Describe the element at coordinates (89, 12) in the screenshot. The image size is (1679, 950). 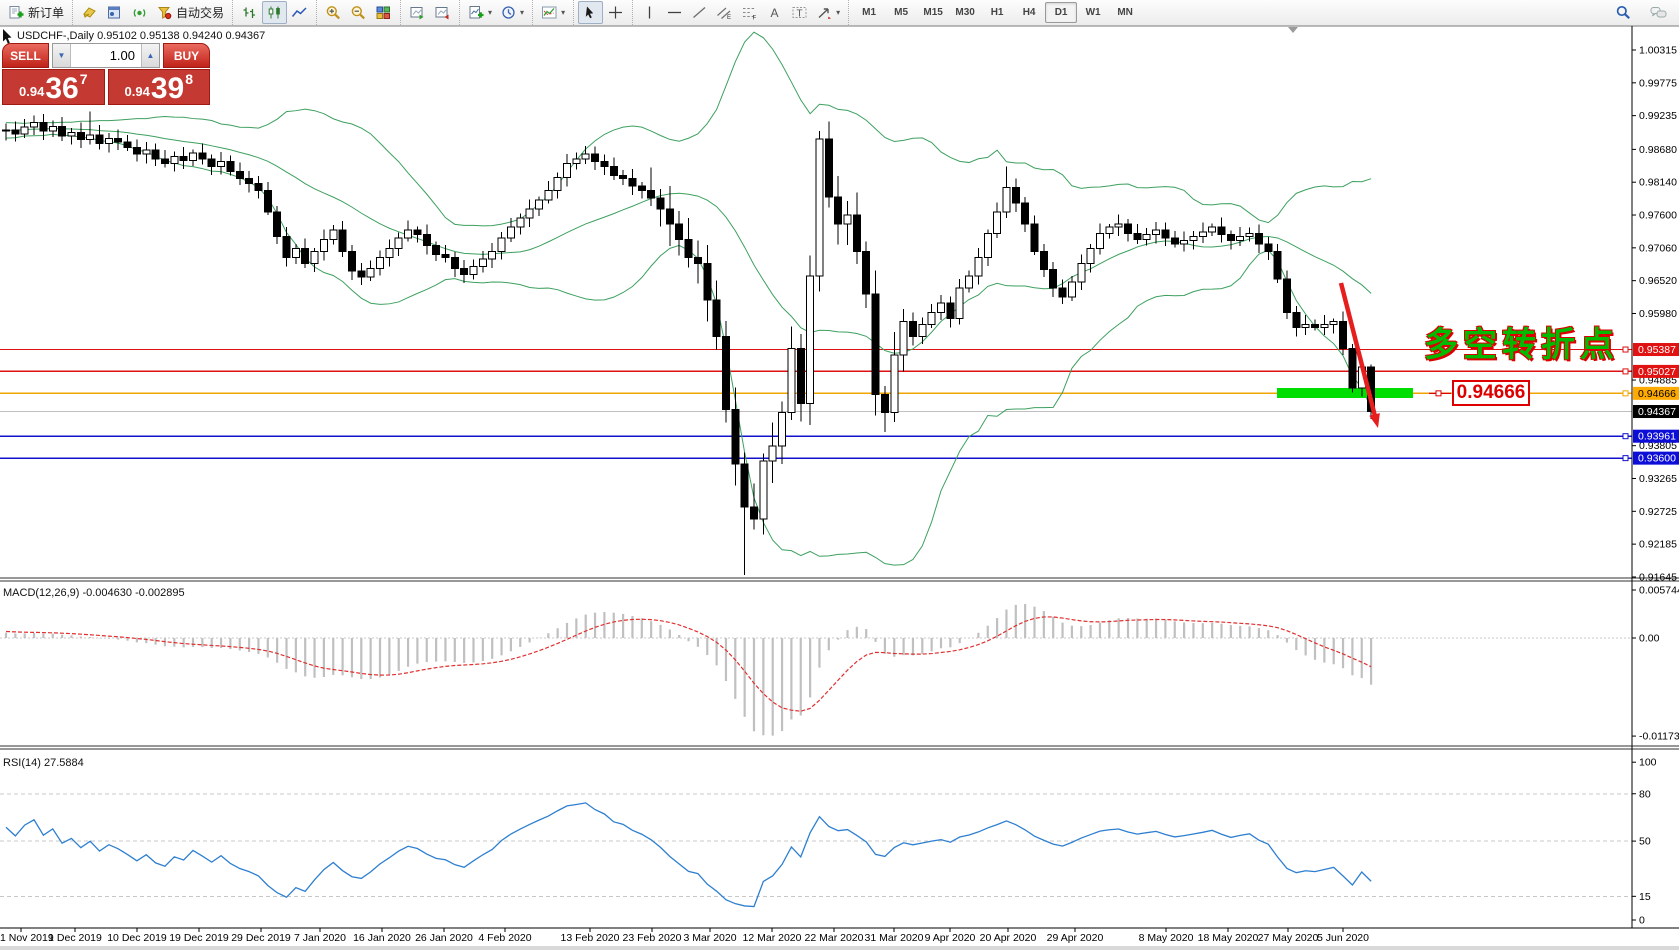
I see `metaeditor-button` at that location.